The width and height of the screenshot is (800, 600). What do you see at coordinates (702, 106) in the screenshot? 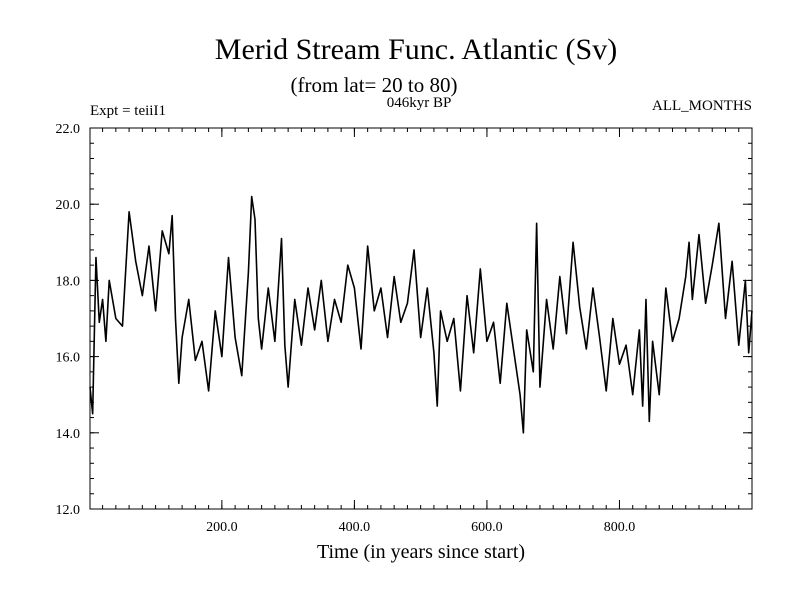
I see `months-label: ALL_MONTHS` at bounding box center [702, 106].